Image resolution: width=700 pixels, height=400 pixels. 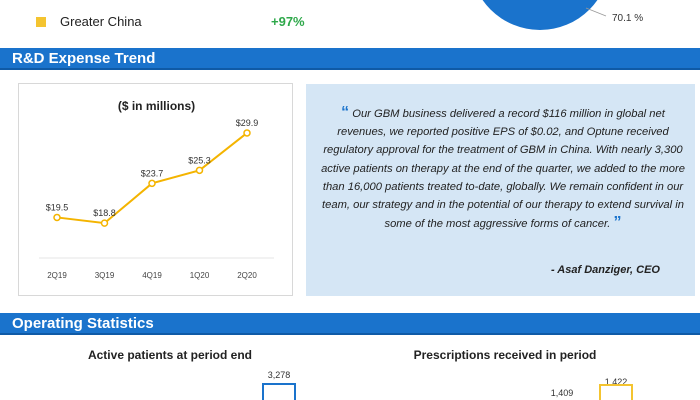 What do you see at coordinates (605, 270) in the screenshot?
I see `quote-author: - Asaf Danziger, CEO` at bounding box center [605, 270].